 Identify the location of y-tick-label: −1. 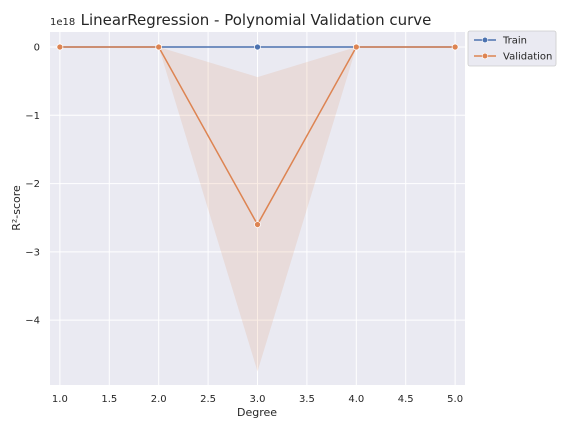
(32, 116).